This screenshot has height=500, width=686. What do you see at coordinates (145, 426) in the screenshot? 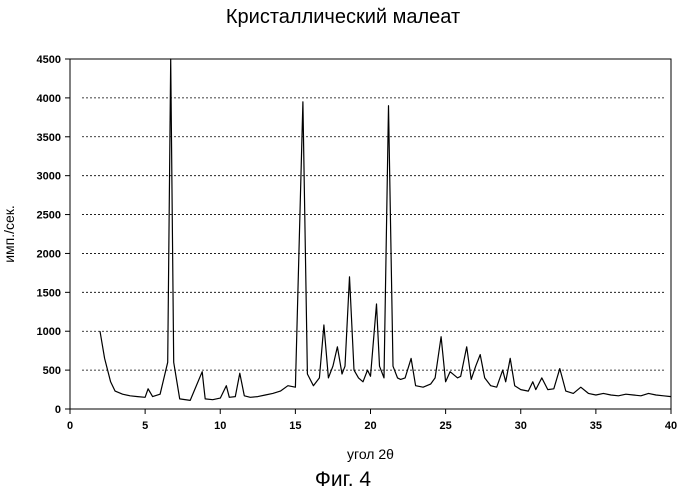
I see `x-tick-label: 5` at bounding box center [145, 426].